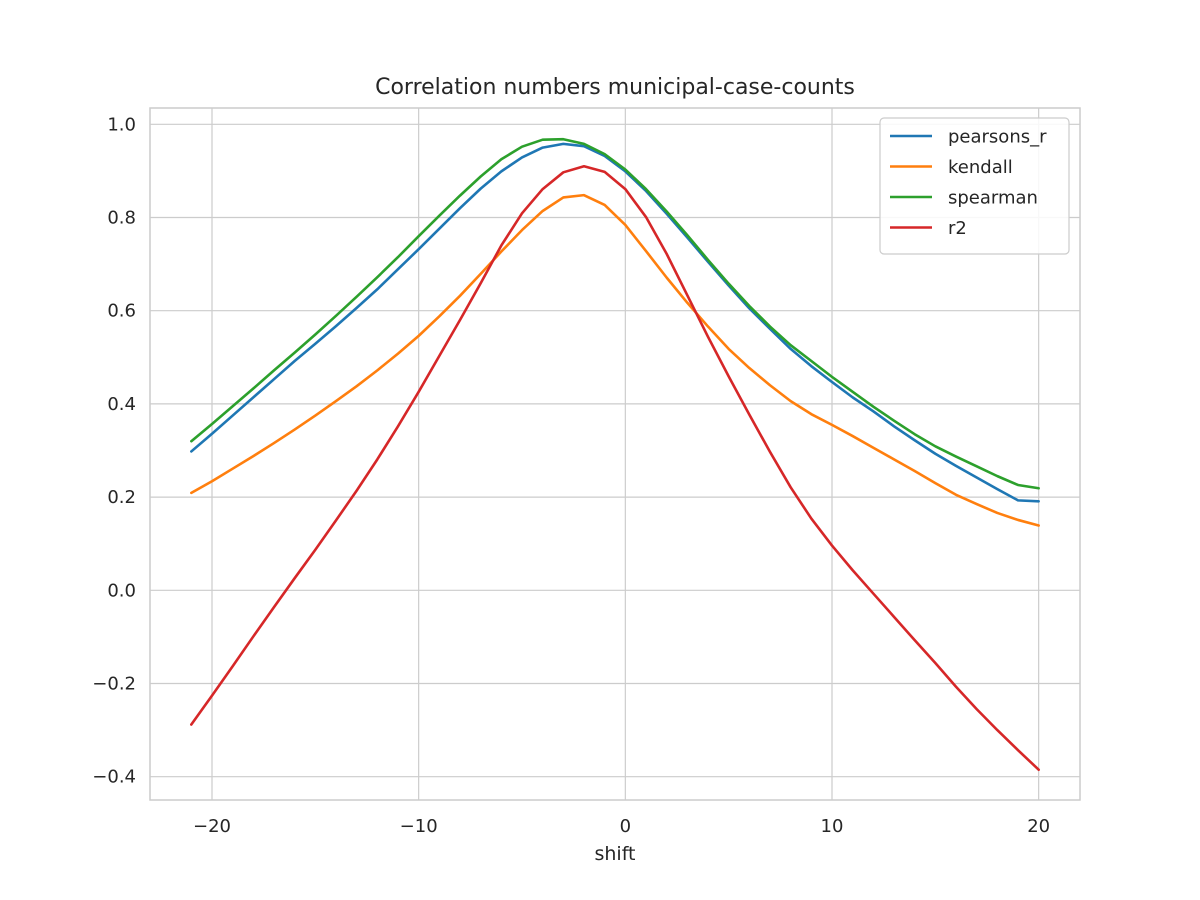 Image resolution: width=1200 pixels, height=900 pixels. Describe the element at coordinates (114, 684) in the screenshot. I see `y-tick-label: −0.2` at that location.